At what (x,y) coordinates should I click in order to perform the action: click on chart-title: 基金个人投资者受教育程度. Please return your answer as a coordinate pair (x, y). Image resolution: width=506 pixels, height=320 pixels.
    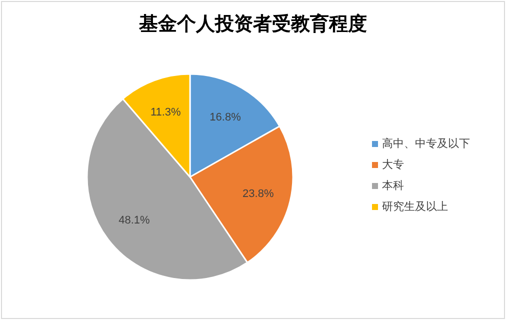
    Looking at the image, I should click on (252, 24).